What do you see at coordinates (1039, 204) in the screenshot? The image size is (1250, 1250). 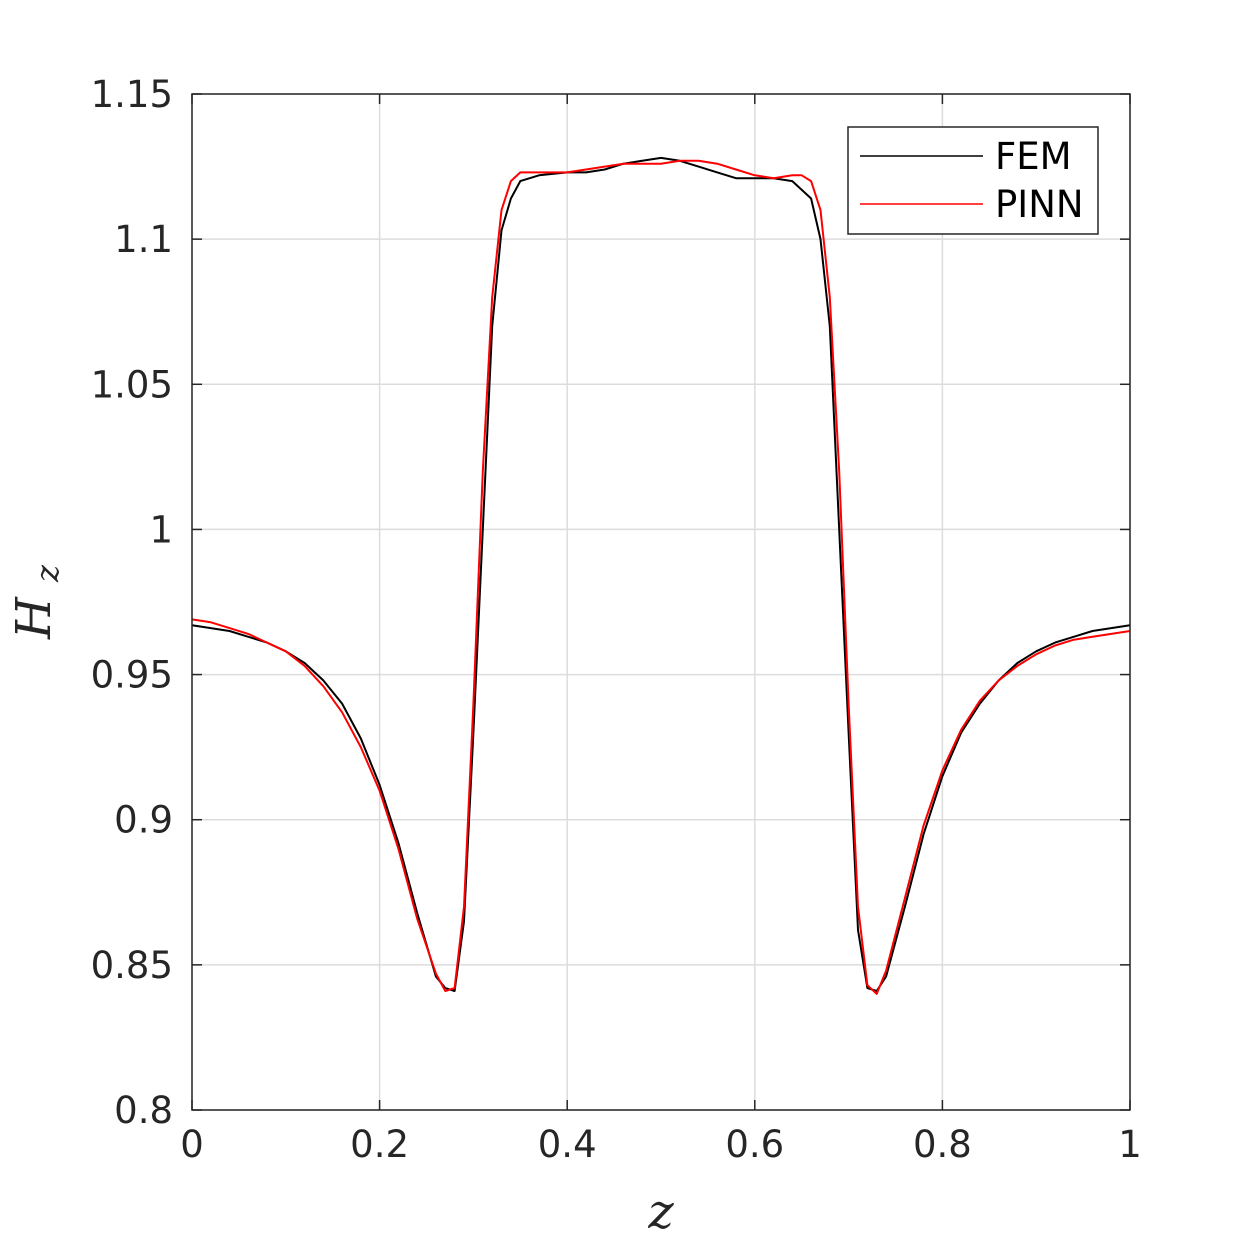 I see `legend-label-pinn: PINN` at bounding box center [1039, 204].